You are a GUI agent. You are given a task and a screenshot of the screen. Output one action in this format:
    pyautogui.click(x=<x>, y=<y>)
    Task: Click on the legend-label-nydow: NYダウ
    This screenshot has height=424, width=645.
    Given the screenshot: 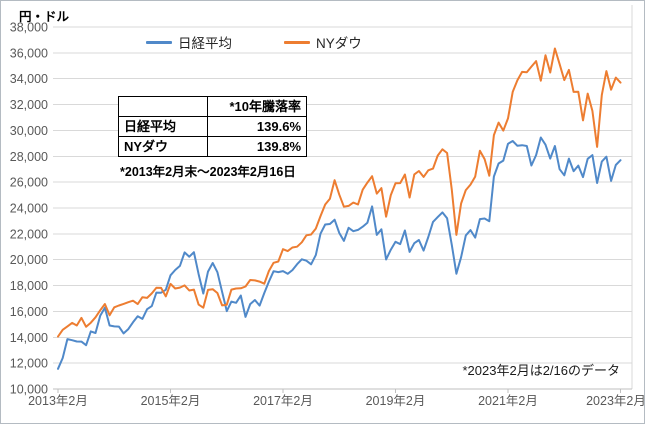 What is the action you would take?
    pyautogui.click(x=339, y=43)
    